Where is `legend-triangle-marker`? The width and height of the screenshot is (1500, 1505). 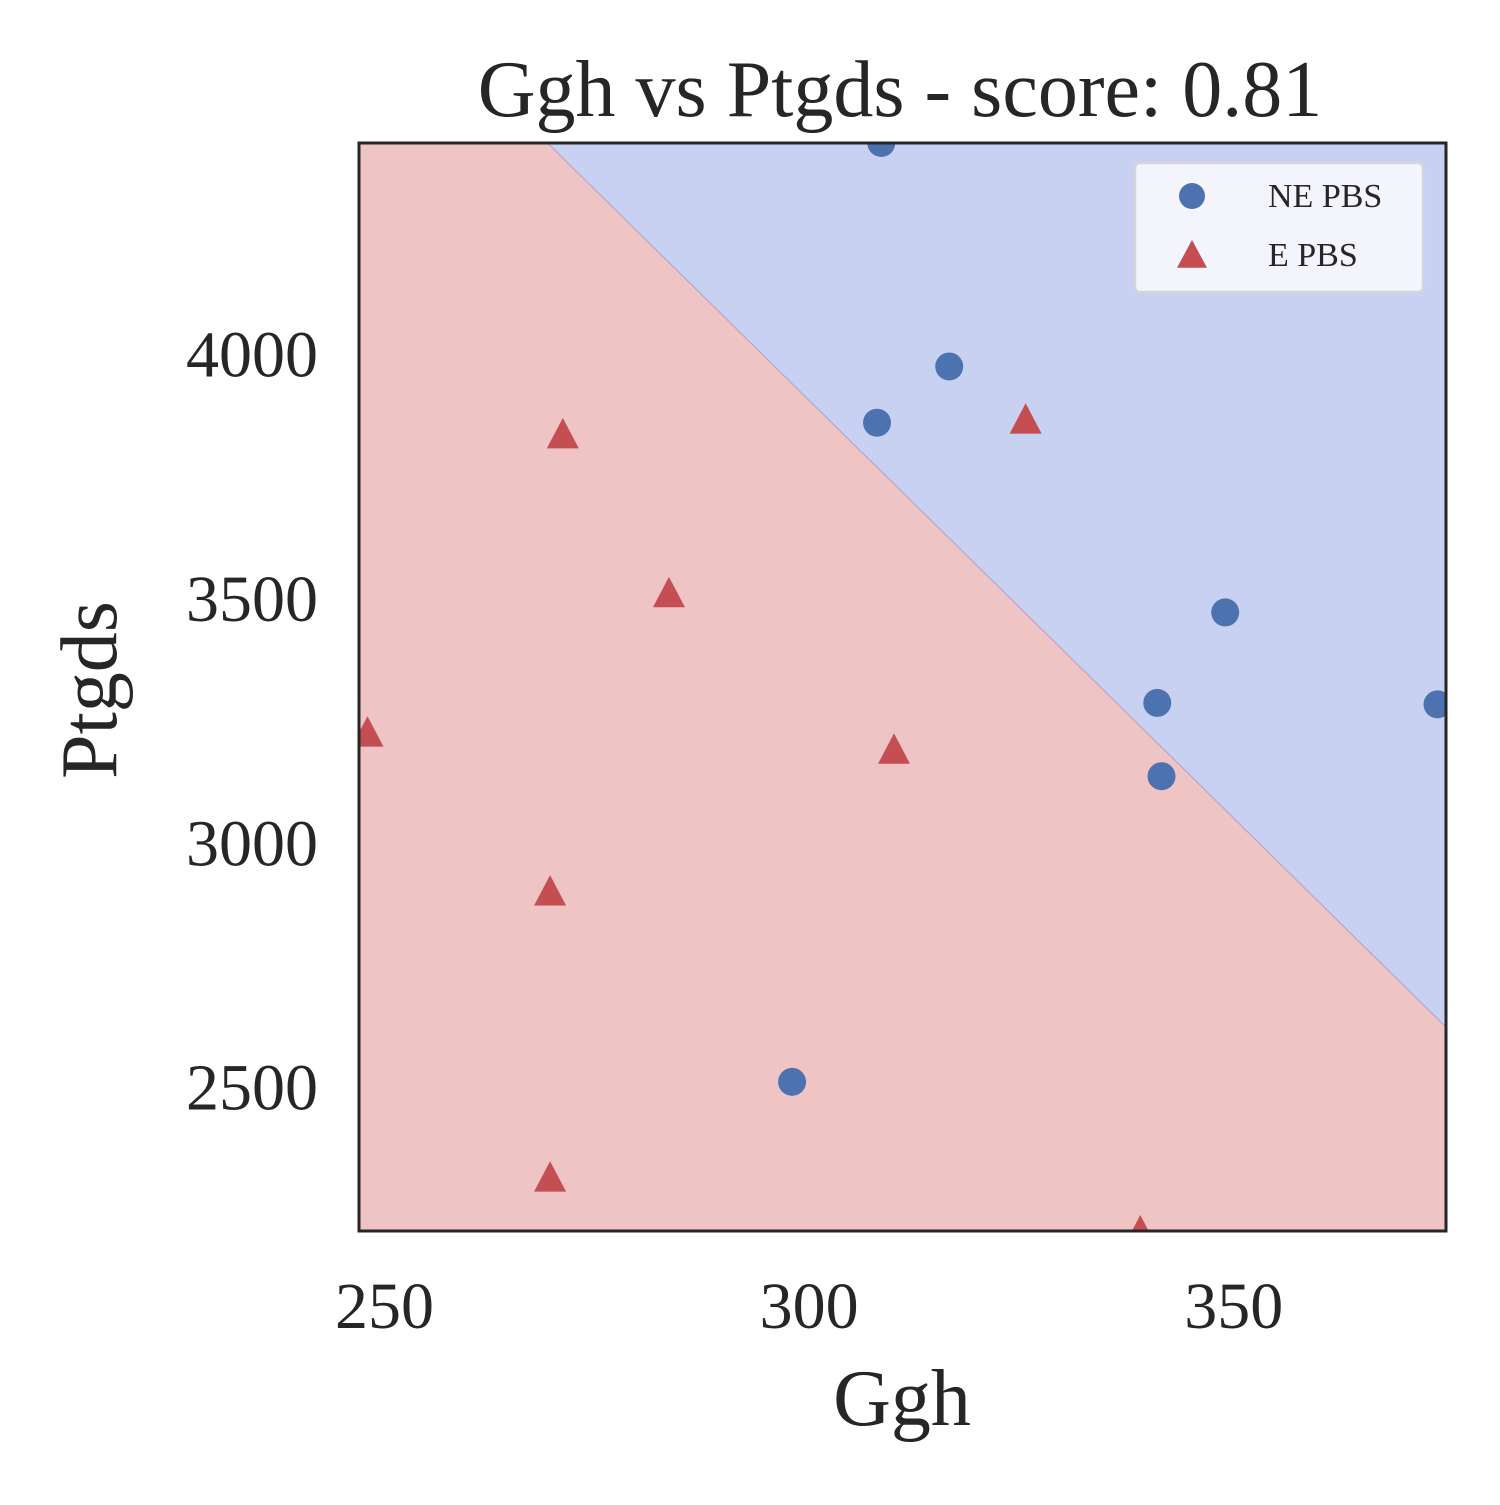 legend-triangle-marker is located at coordinates (1192, 254).